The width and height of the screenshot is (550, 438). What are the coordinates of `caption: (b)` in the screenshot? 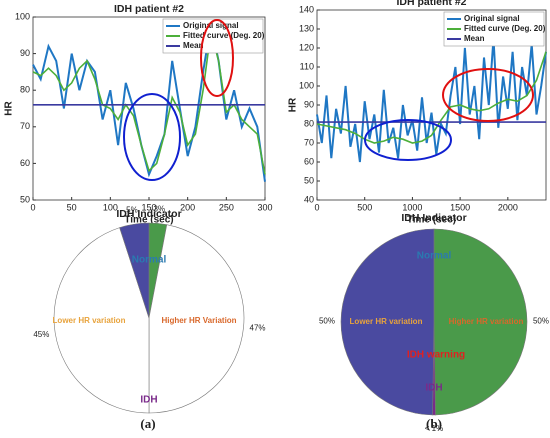 It's located at (434, 423).